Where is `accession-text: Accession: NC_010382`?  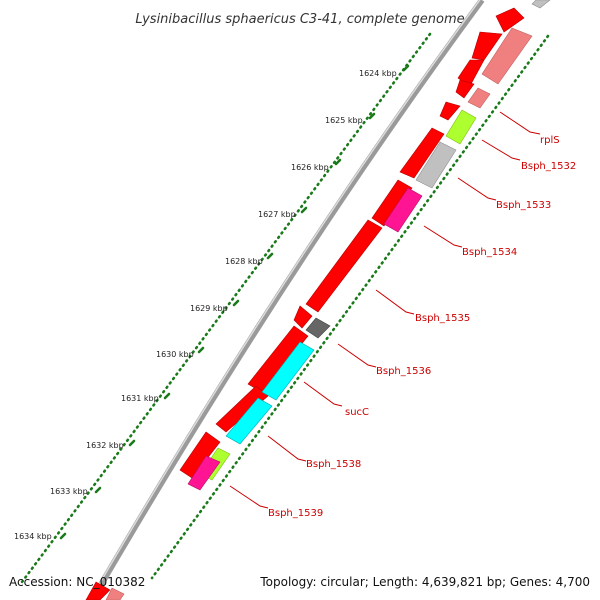 accession-text: Accession: NC_010382 is located at coordinates (77, 582).